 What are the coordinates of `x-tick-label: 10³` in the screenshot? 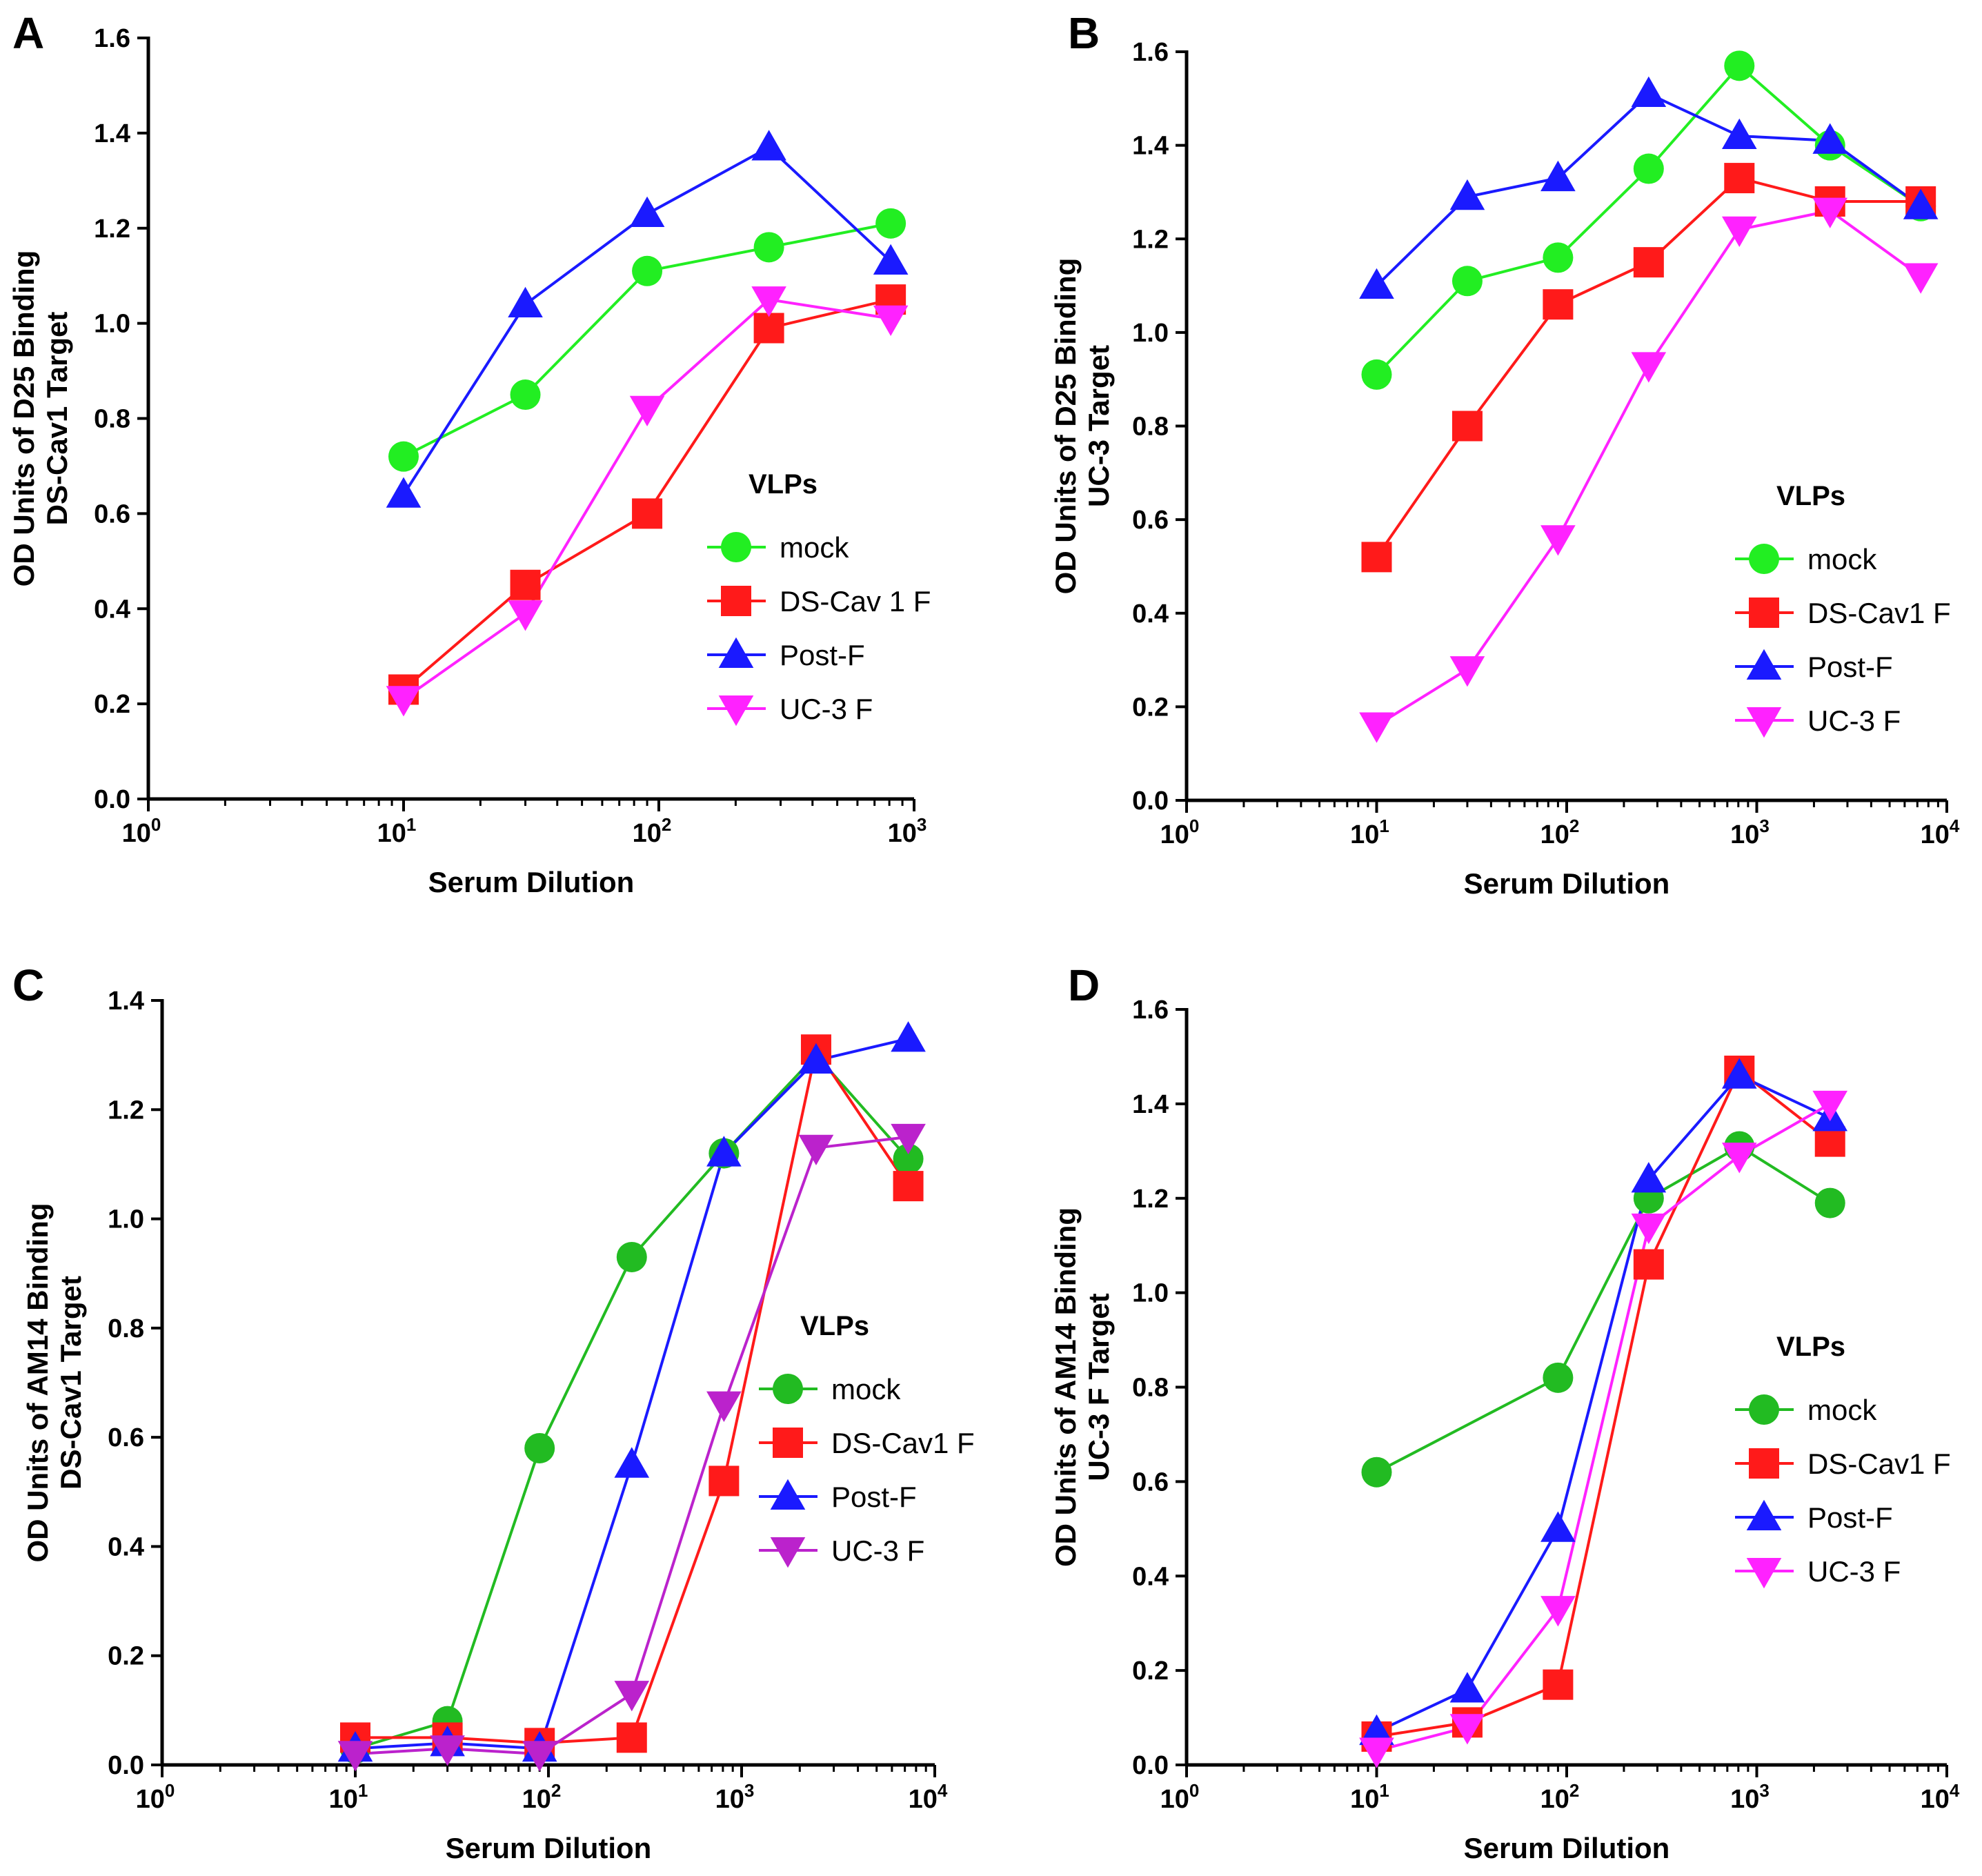 It's located at (1750, 832).